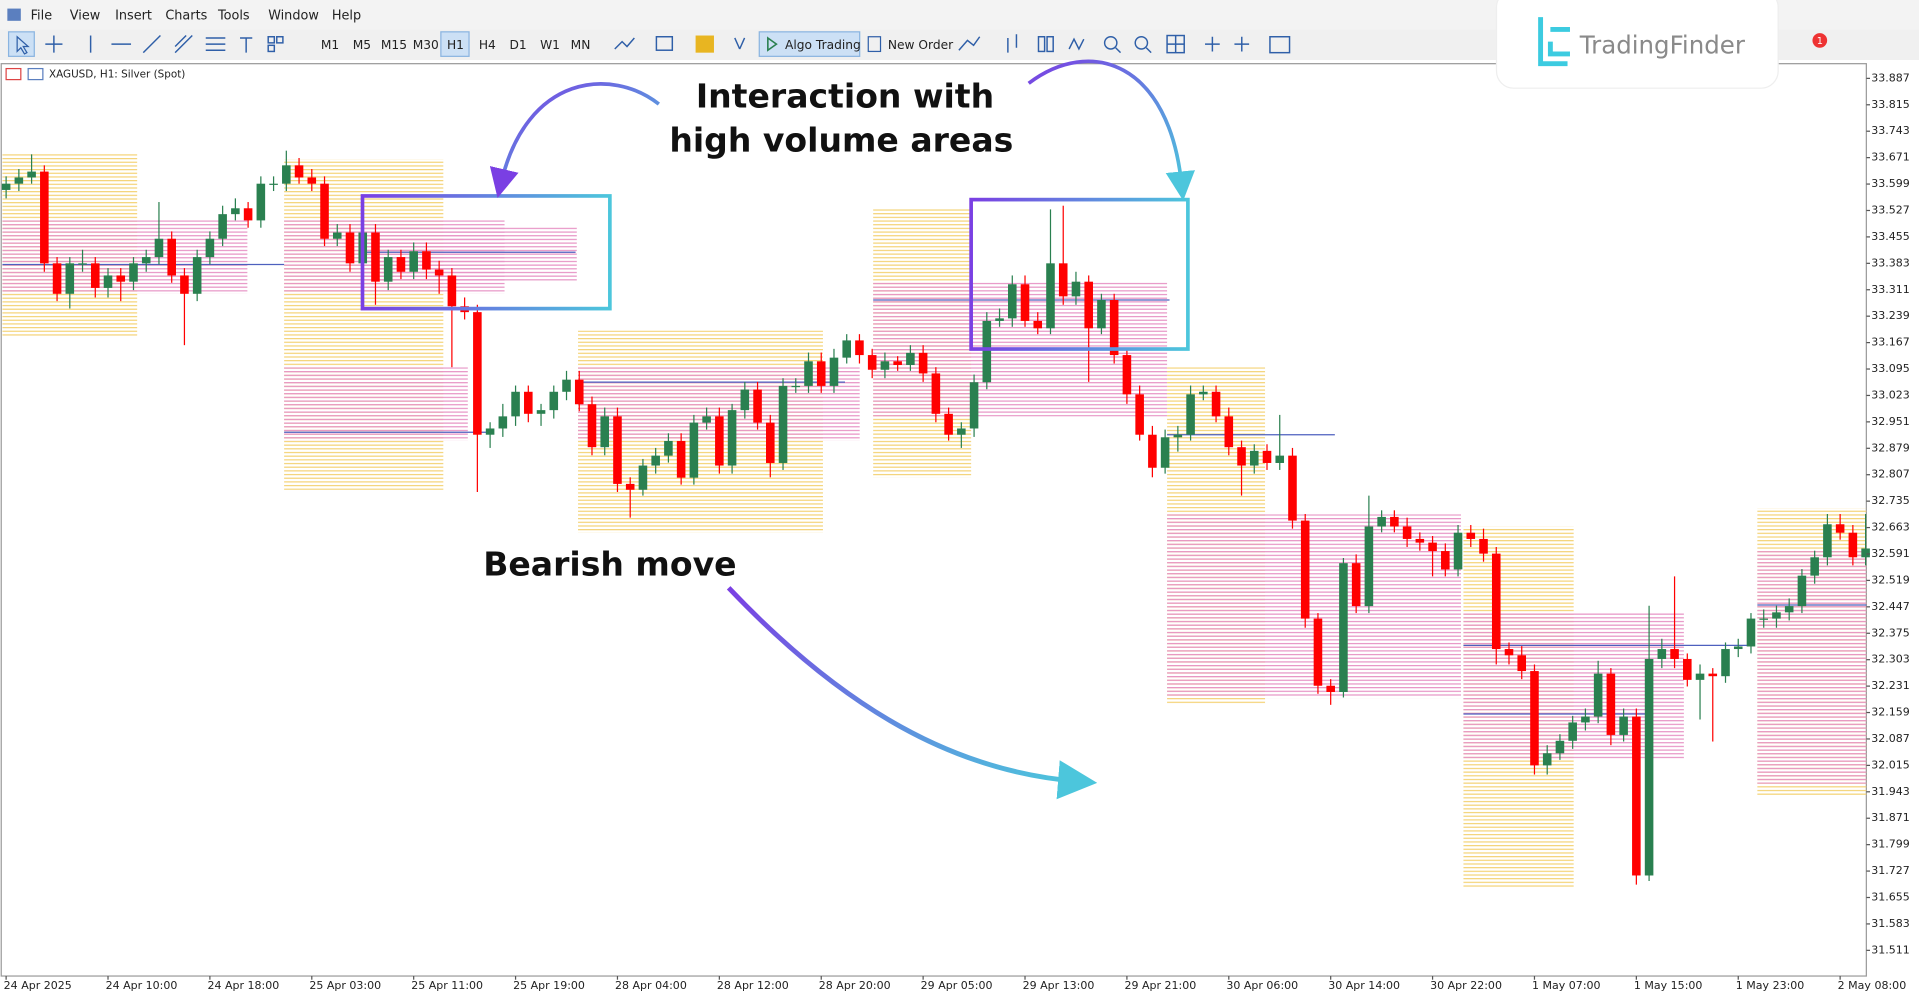 Image resolution: width=1919 pixels, height=996 pixels. I want to click on x-tick-label: 1 May 23:00, so click(1770, 985).